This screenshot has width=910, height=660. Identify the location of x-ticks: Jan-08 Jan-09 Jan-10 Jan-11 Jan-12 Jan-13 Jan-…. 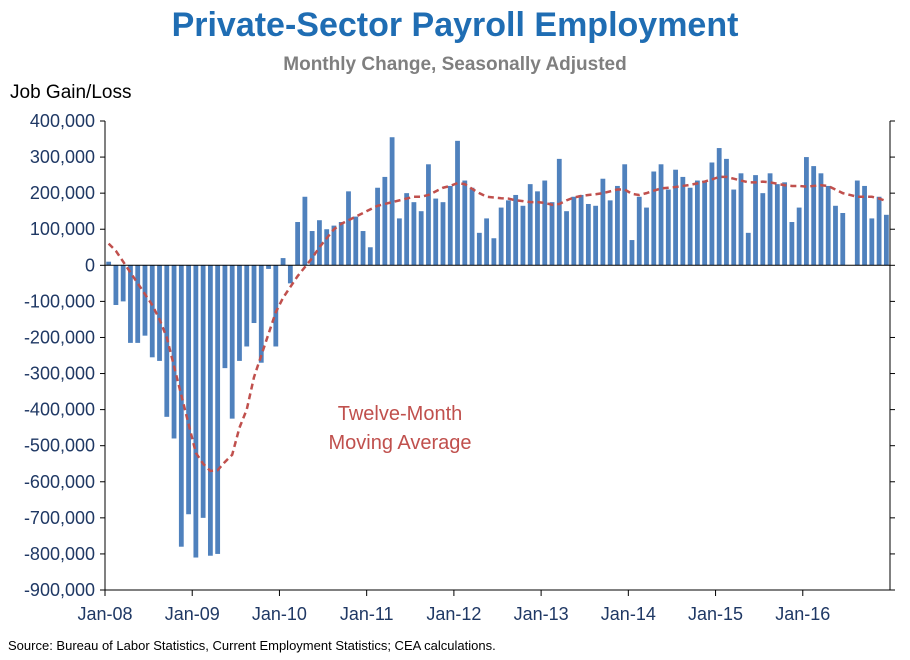
(453, 607).